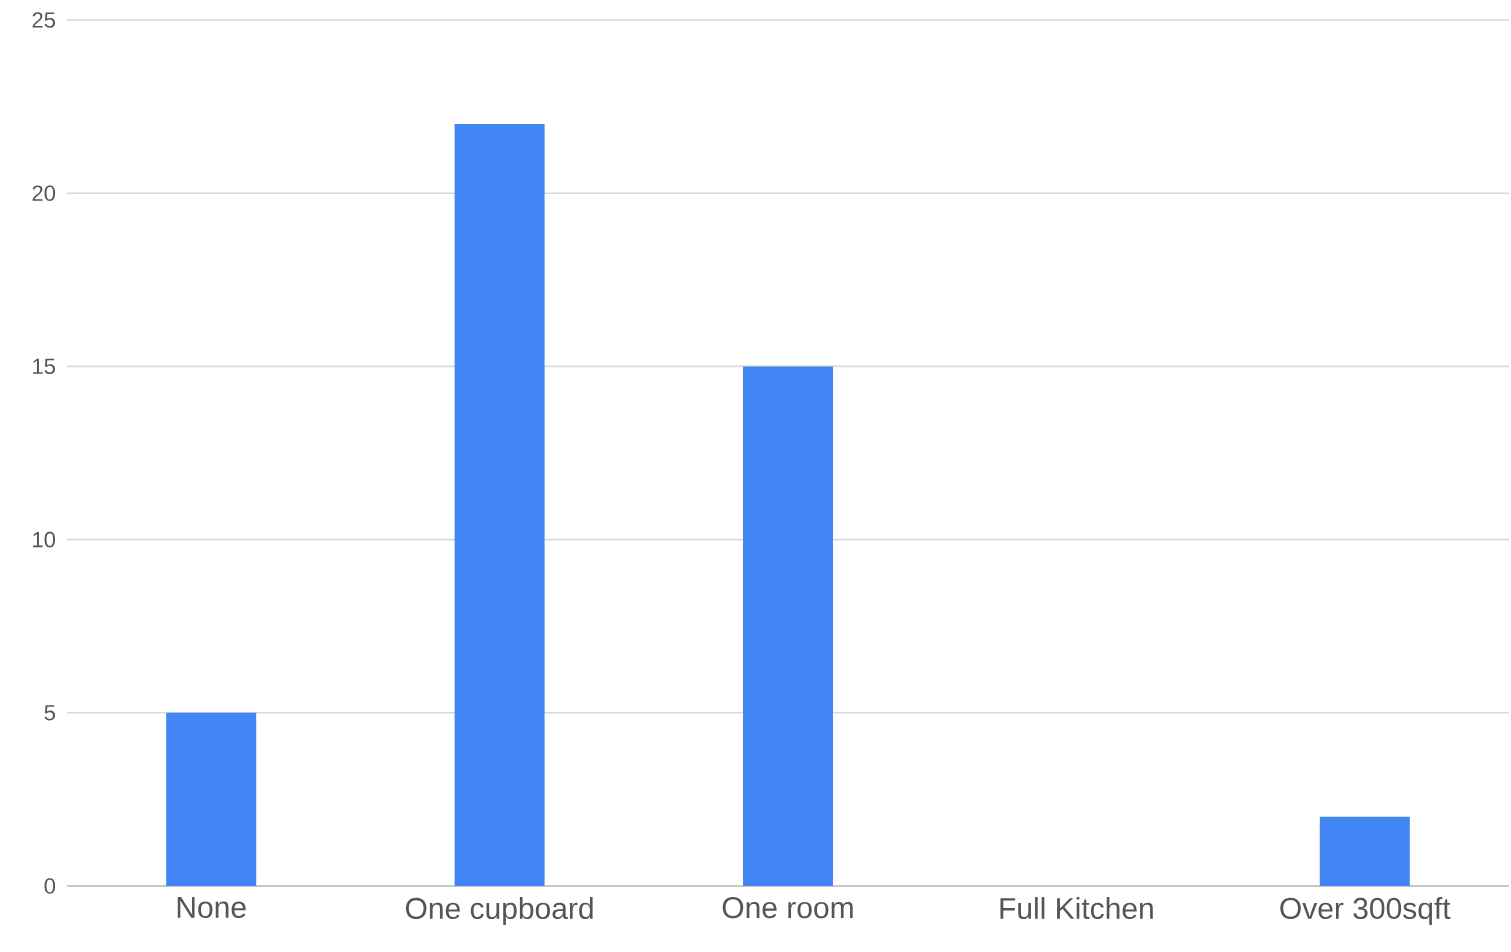  What do you see at coordinates (50, 886) in the screenshot?
I see `y-tick-label: 0` at bounding box center [50, 886].